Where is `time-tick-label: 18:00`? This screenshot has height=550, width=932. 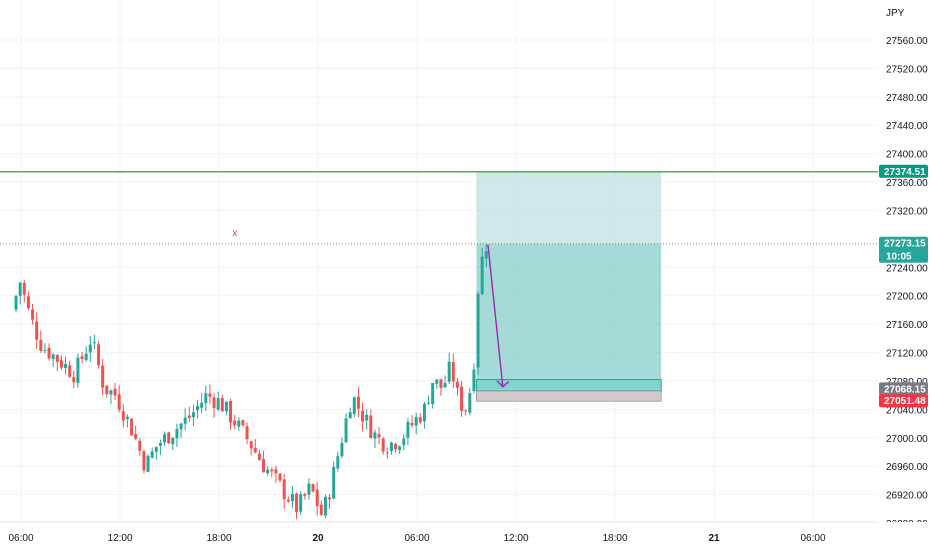 time-tick-label: 18:00 is located at coordinates (218, 538).